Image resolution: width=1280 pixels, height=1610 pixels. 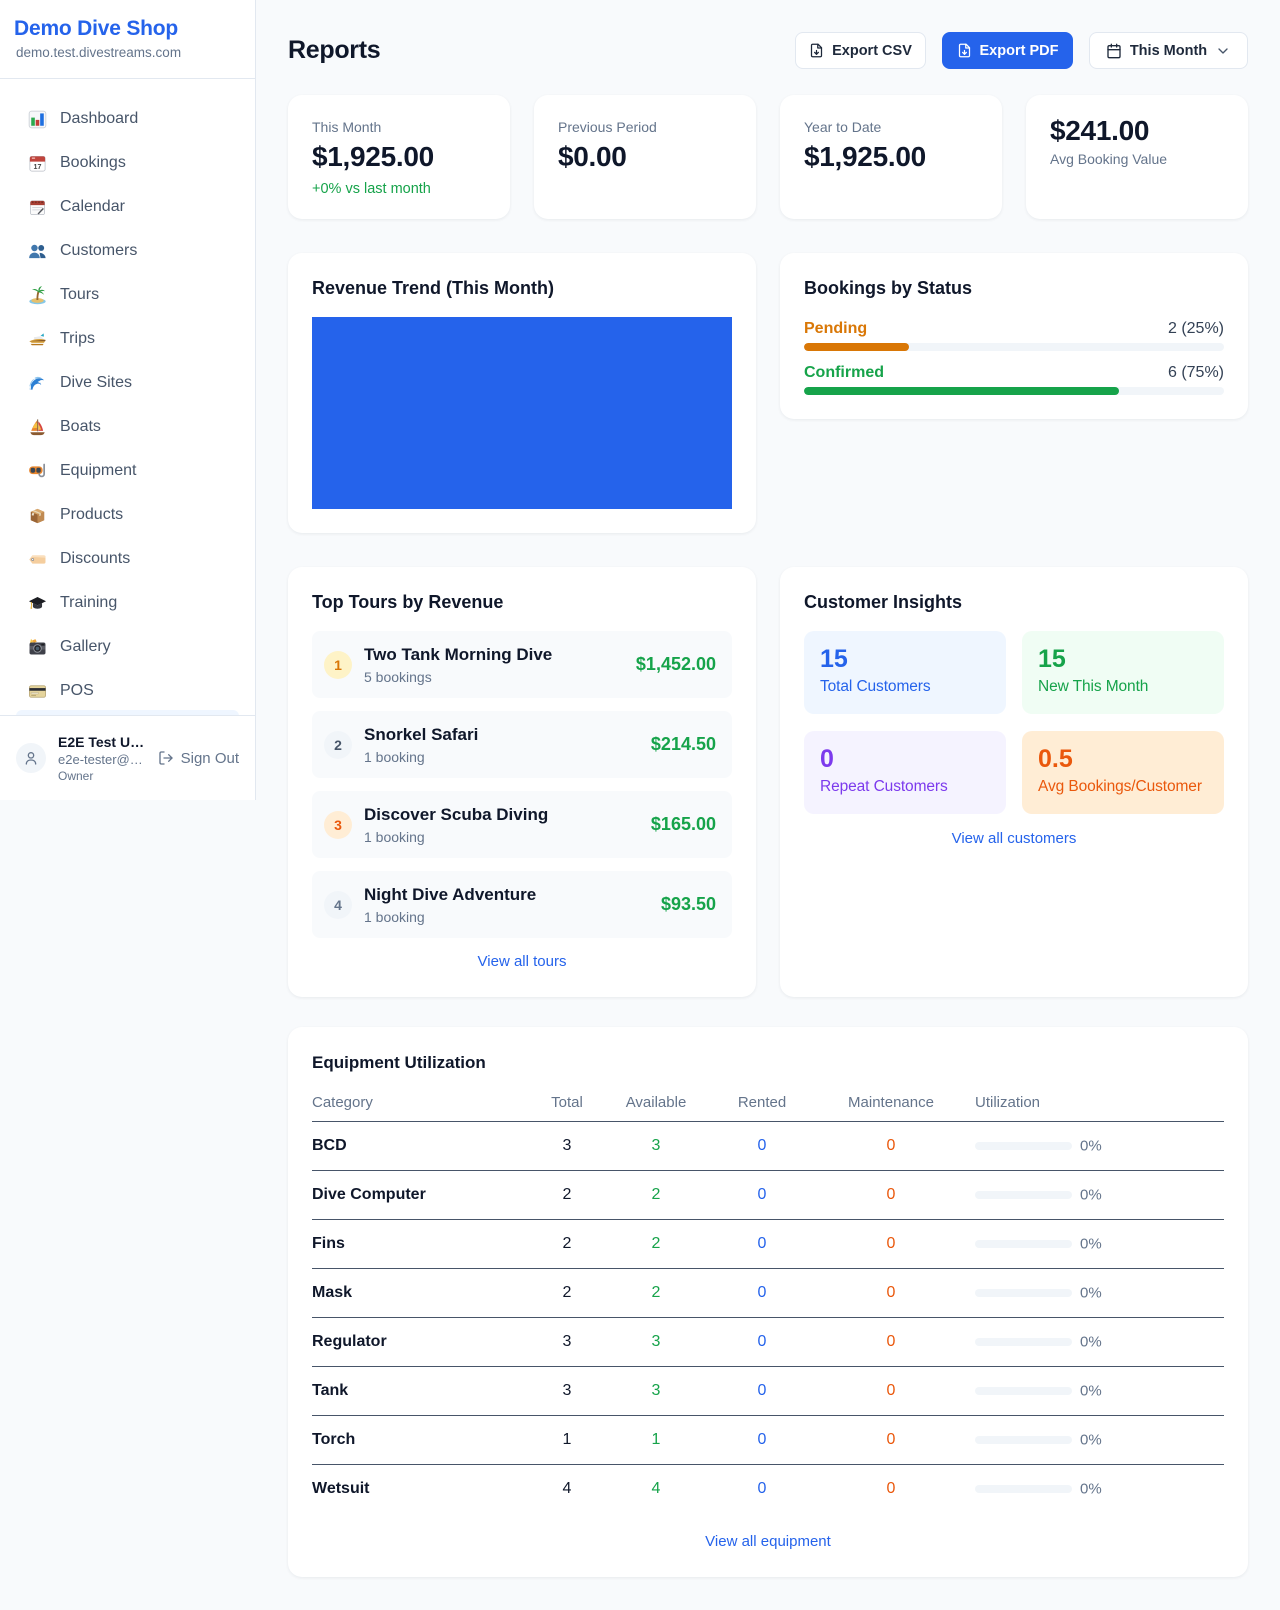 I want to click on svg-text: 17, so click(x=38, y=166).